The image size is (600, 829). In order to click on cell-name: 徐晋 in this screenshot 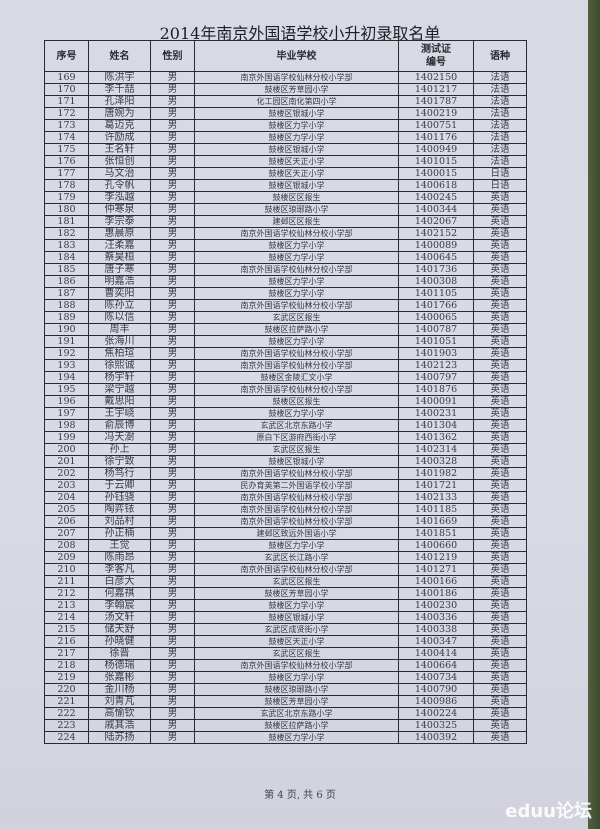, I will do `click(119, 653)`.